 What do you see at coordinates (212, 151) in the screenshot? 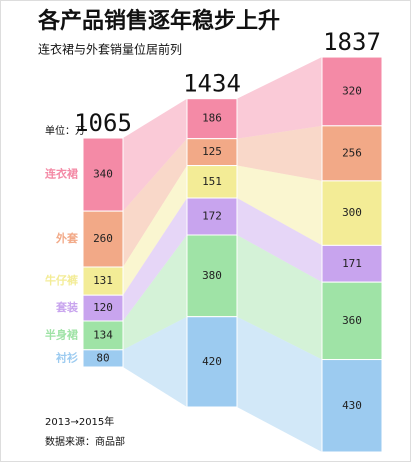
I see `value-label: 125` at bounding box center [212, 151].